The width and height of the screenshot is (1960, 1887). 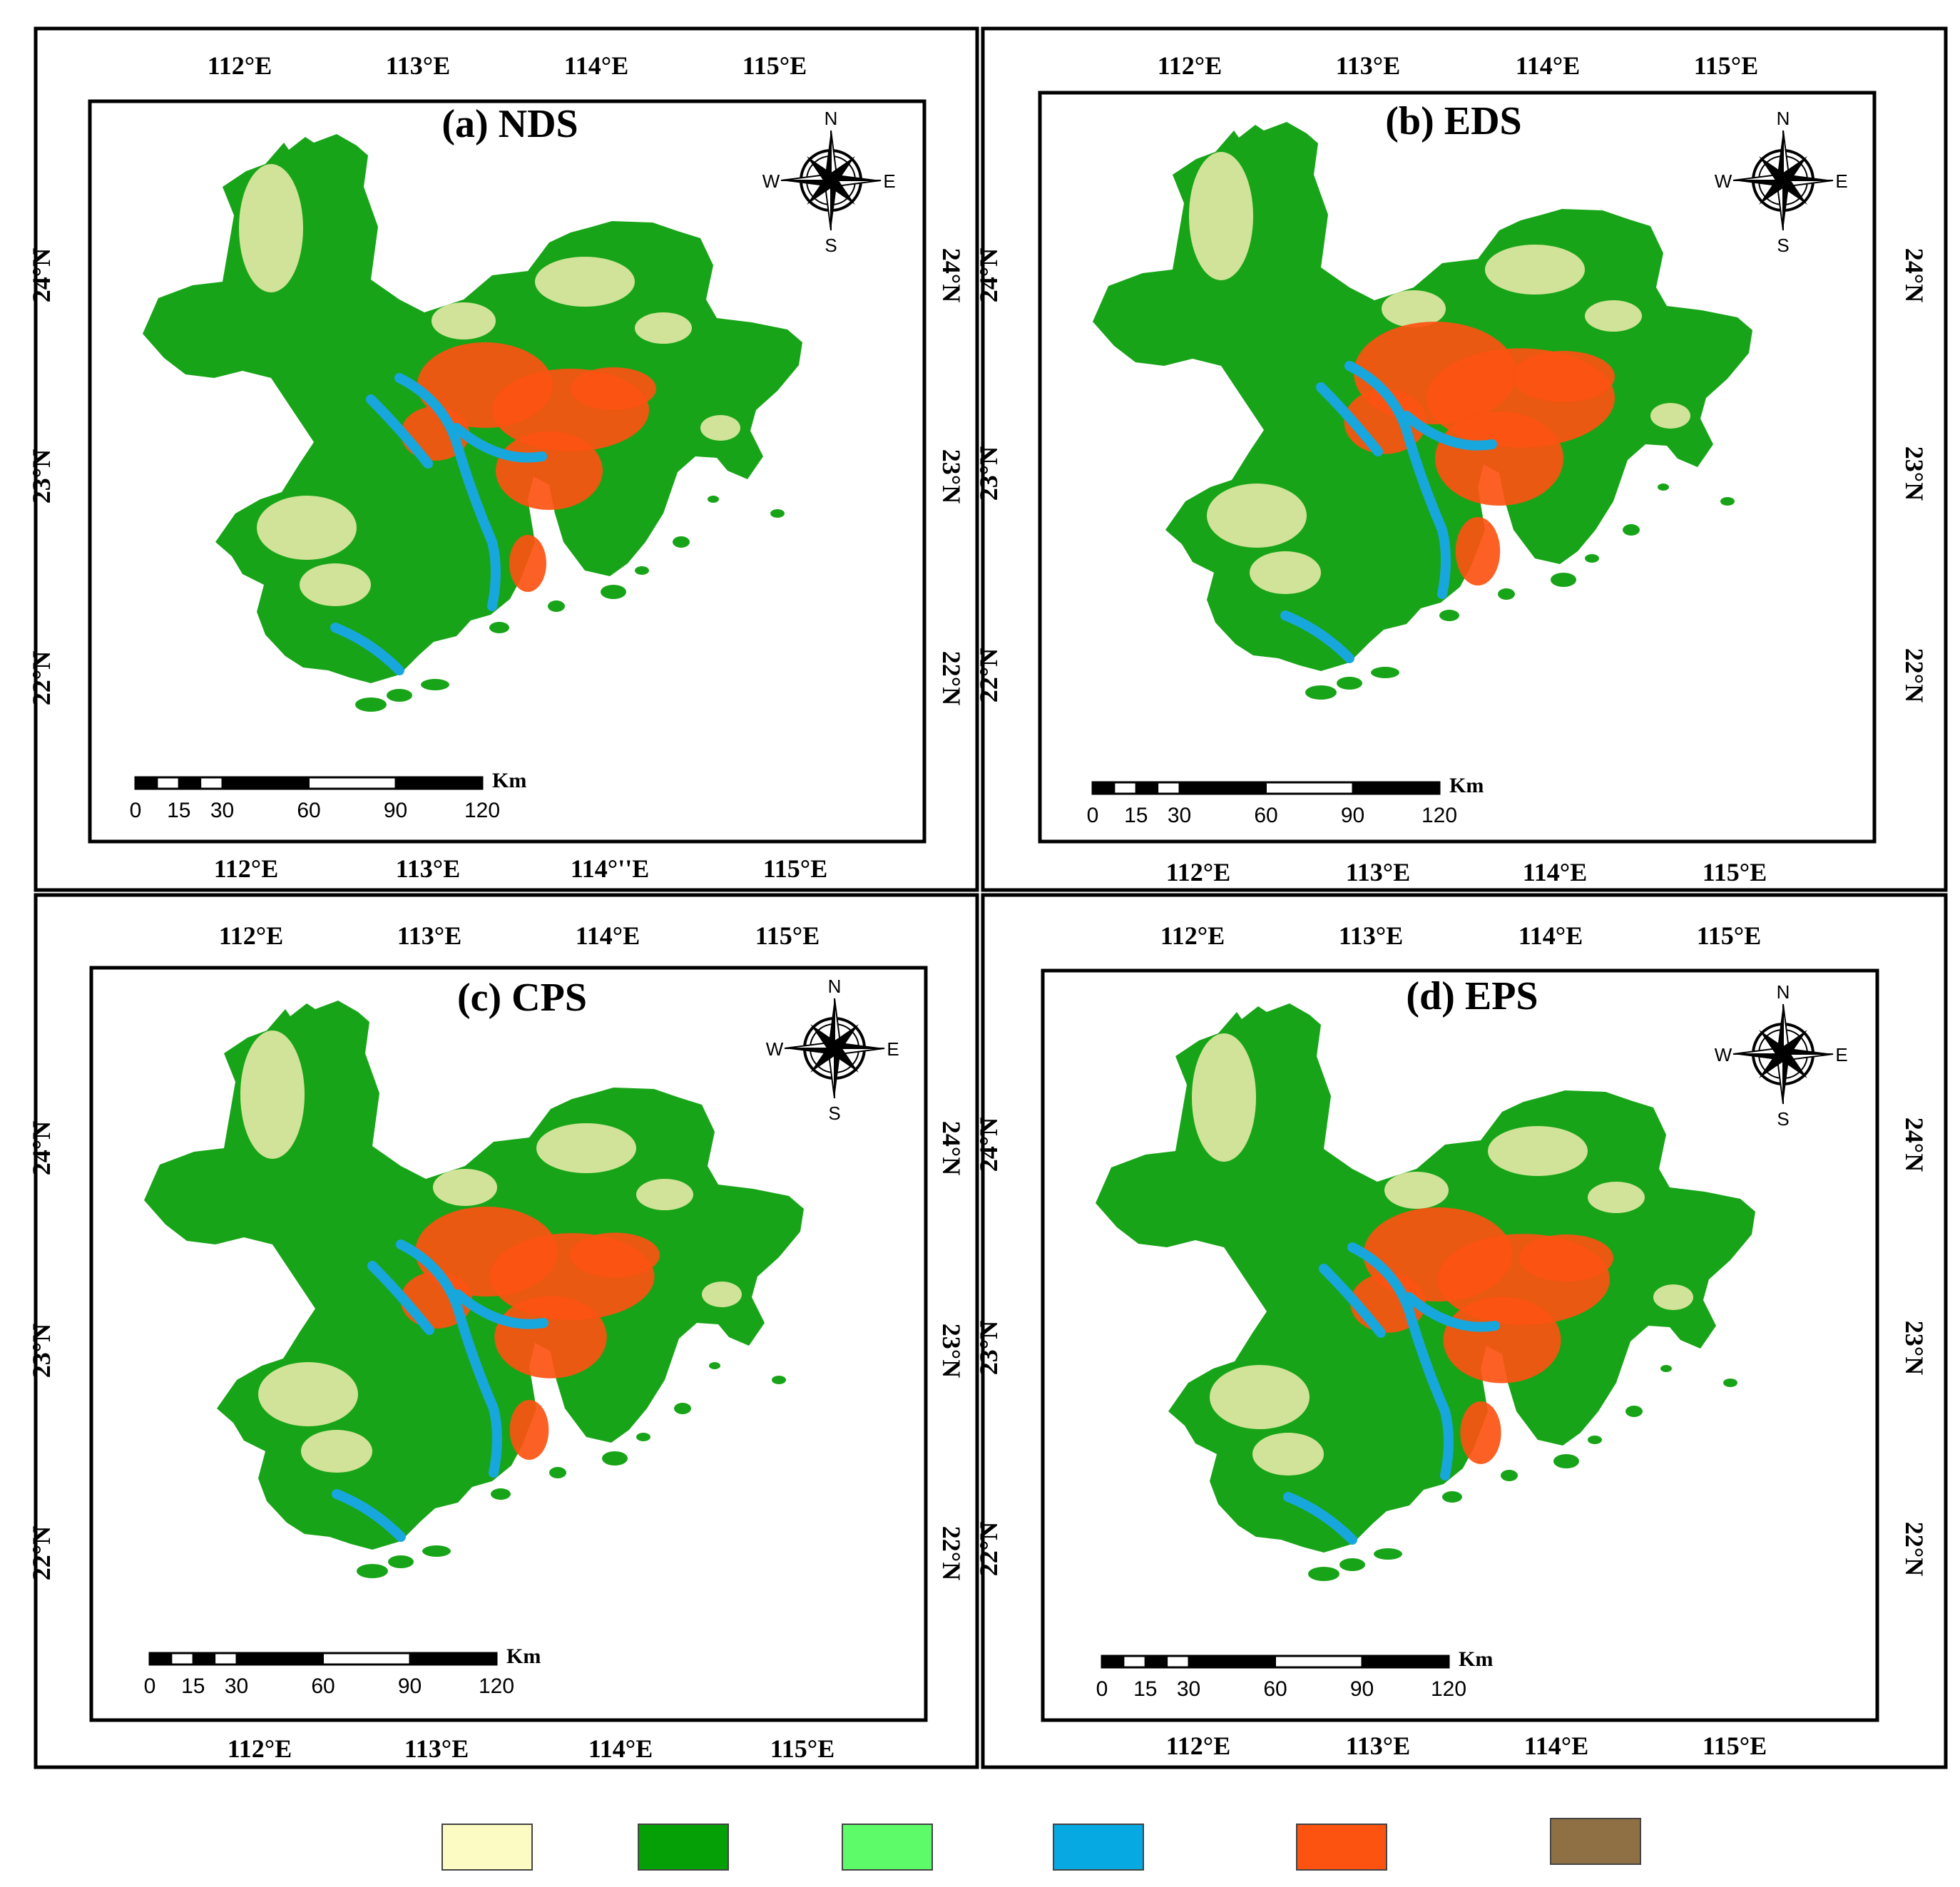 I want to click on lat-label-right: 22°N, so click(x=1914, y=1549).